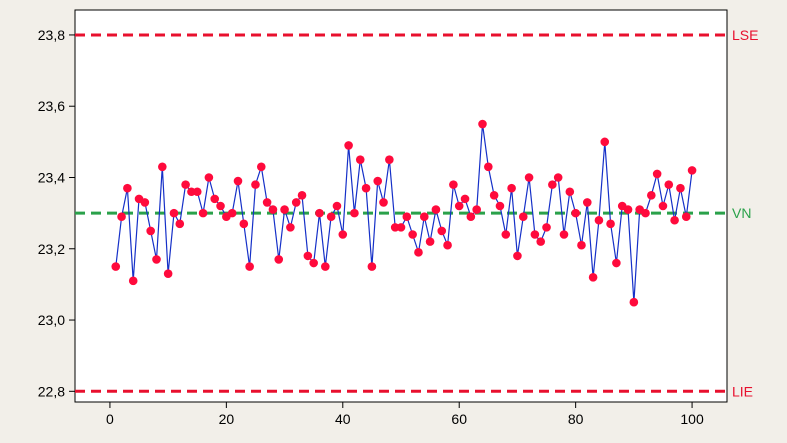  I want to click on x-tick-label: 60, so click(459, 419).